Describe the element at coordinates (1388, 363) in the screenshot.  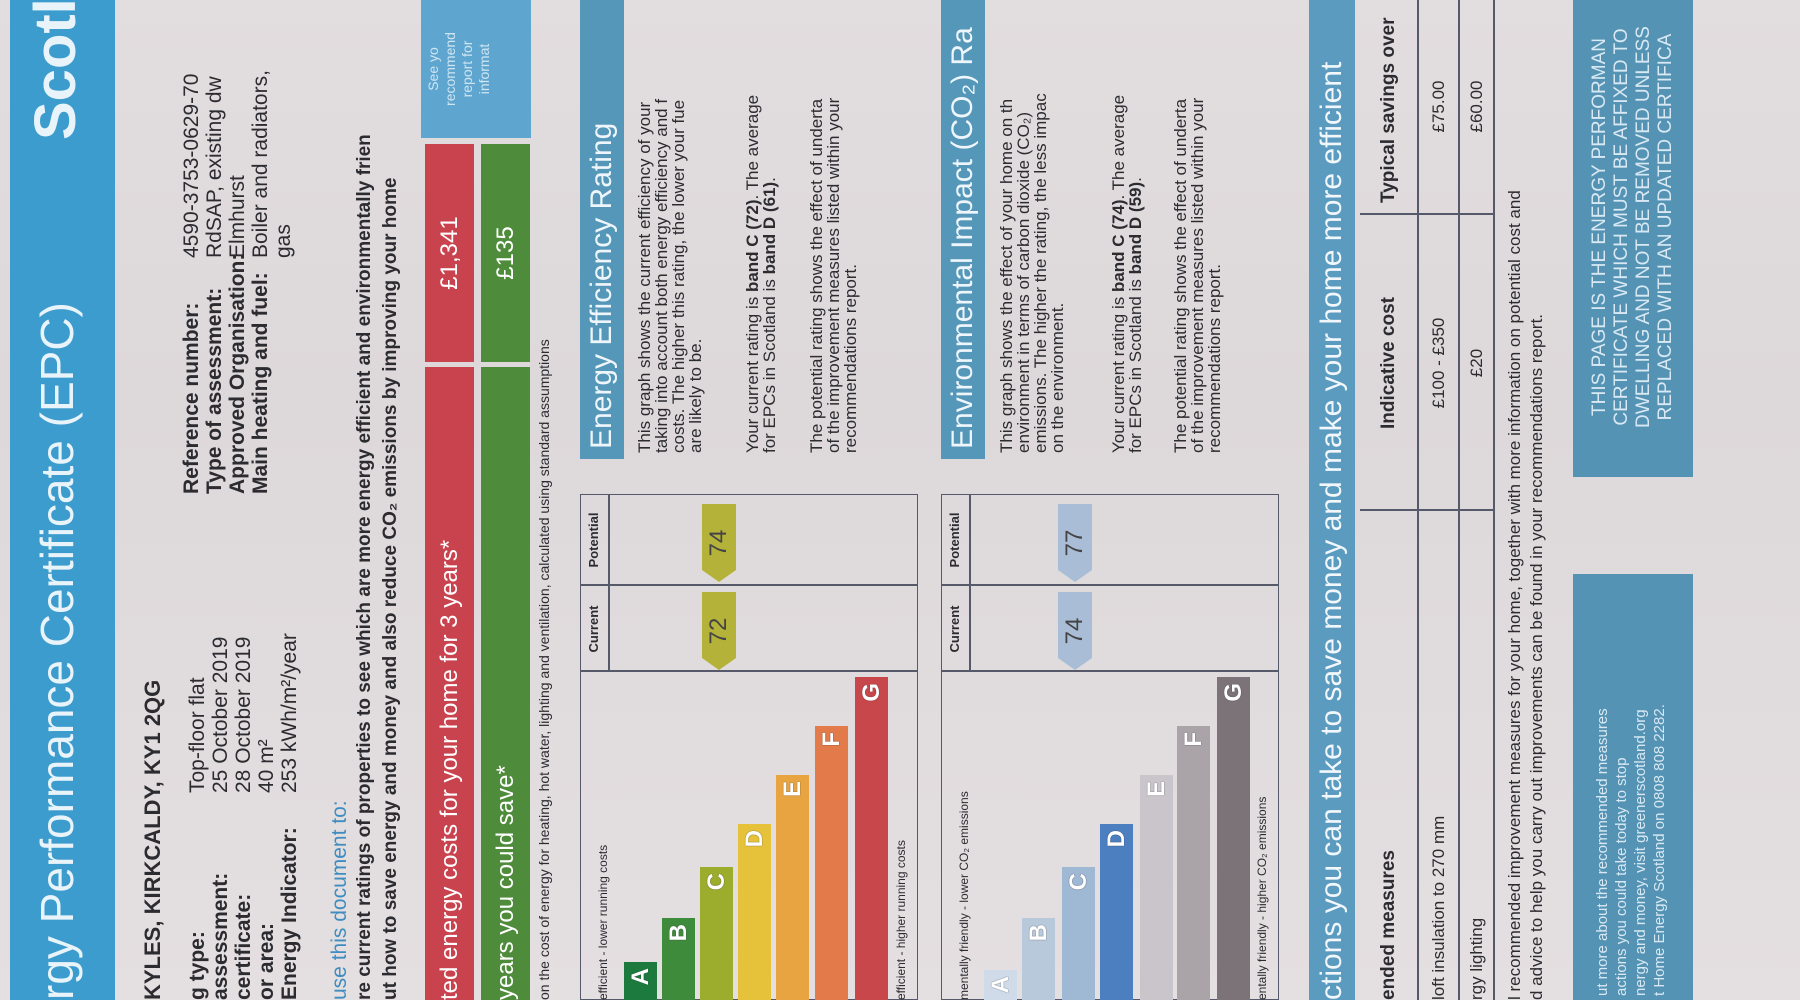
I see `table-header: Indicative cost` at that location.